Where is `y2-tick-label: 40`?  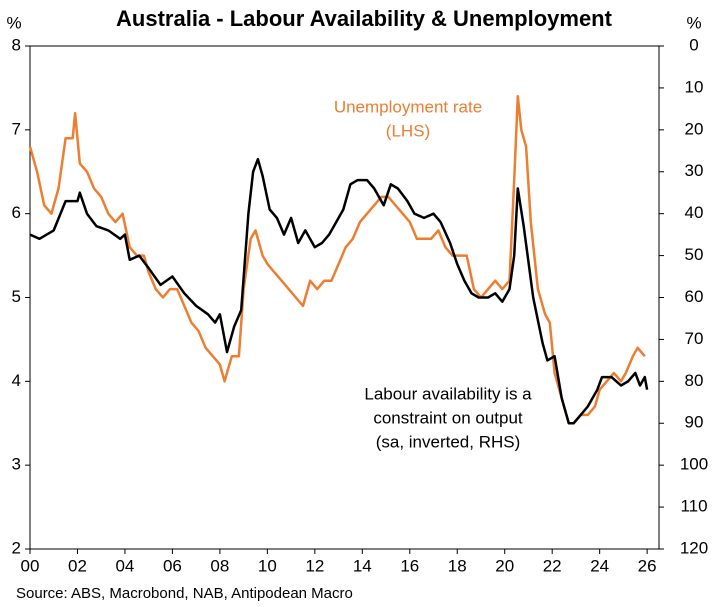 y2-tick-label: 40 is located at coordinates (694, 212).